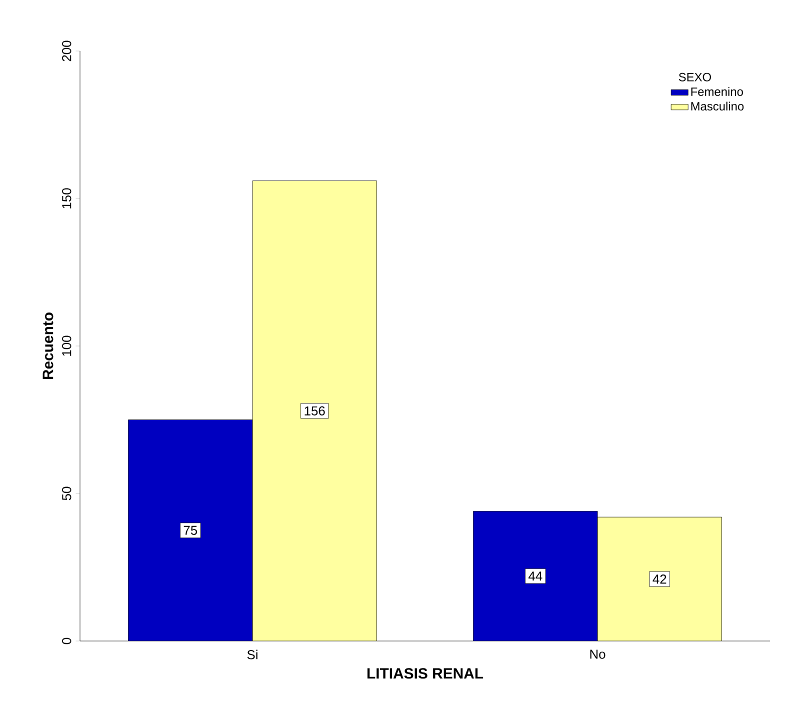 Image resolution: width=802 pixels, height=726 pixels. I want to click on y-tick-label: 0, so click(67, 641).